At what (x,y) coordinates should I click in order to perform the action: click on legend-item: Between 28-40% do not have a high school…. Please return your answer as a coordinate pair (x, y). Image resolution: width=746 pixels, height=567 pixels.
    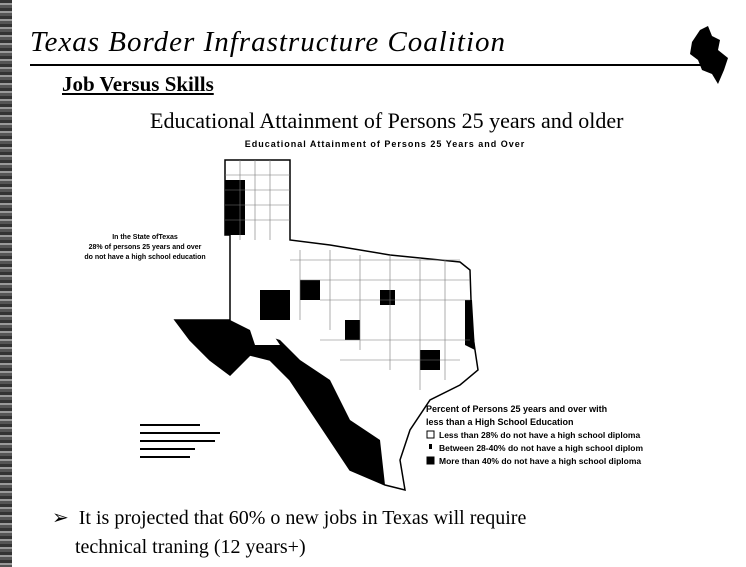
    Looking at the image, I should click on (541, 448).